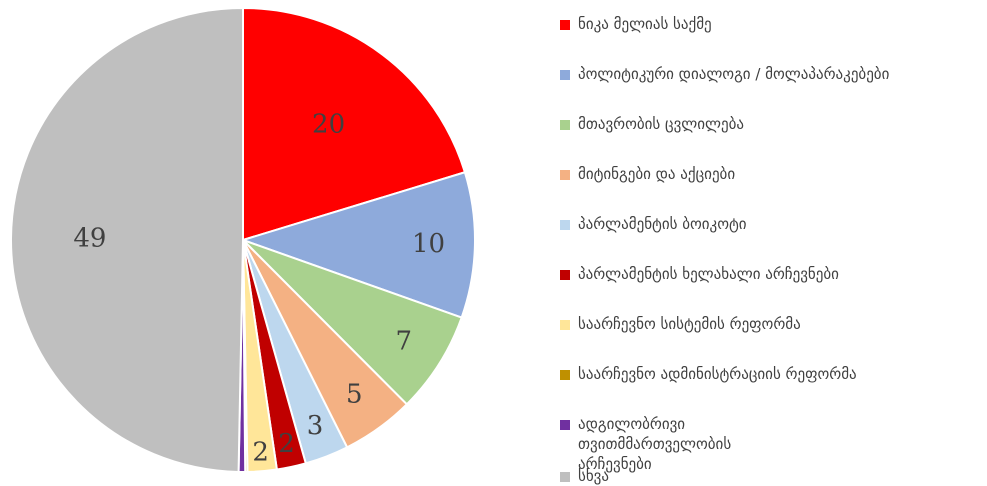 The height and width of the screenshot is (486, 987). I want to click on data-label-7: 2, so click(260, 453).